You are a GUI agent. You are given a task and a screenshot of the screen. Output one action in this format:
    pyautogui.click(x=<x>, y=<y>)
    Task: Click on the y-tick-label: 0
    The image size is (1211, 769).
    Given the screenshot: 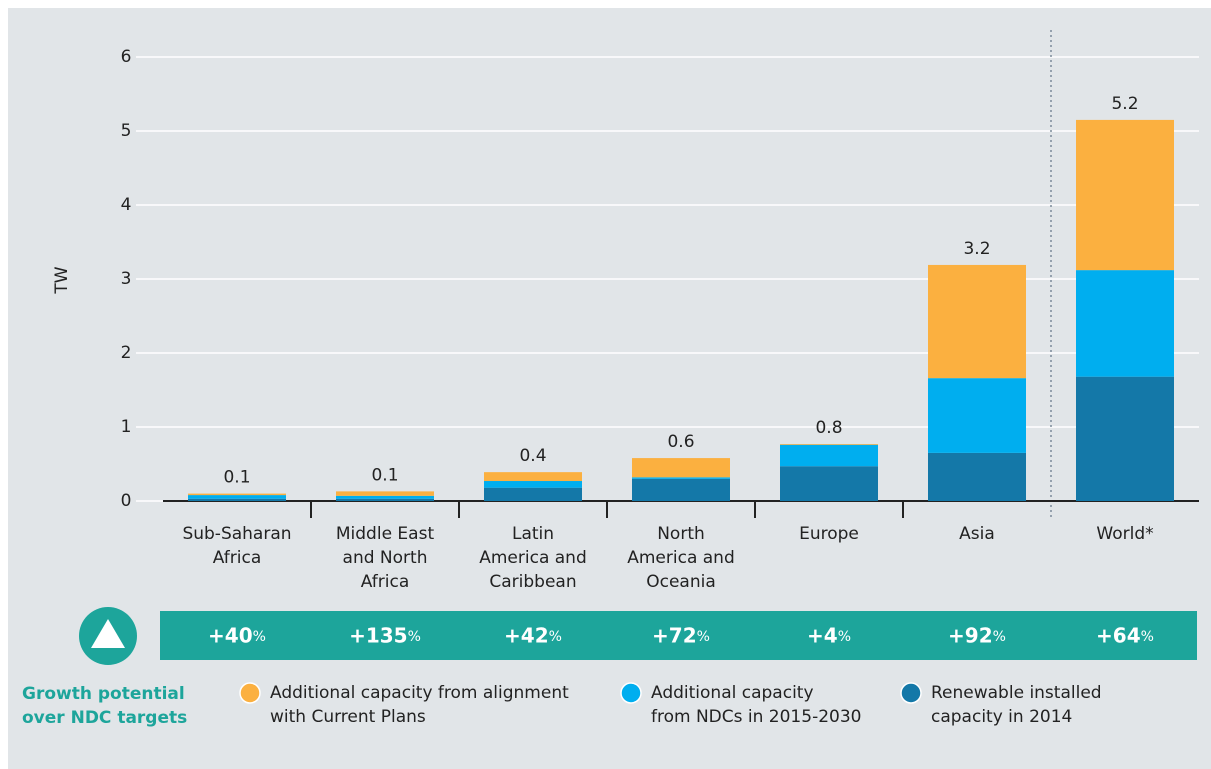 What is the action you would take?
    pyautogui.click(x=126, y=501)
    